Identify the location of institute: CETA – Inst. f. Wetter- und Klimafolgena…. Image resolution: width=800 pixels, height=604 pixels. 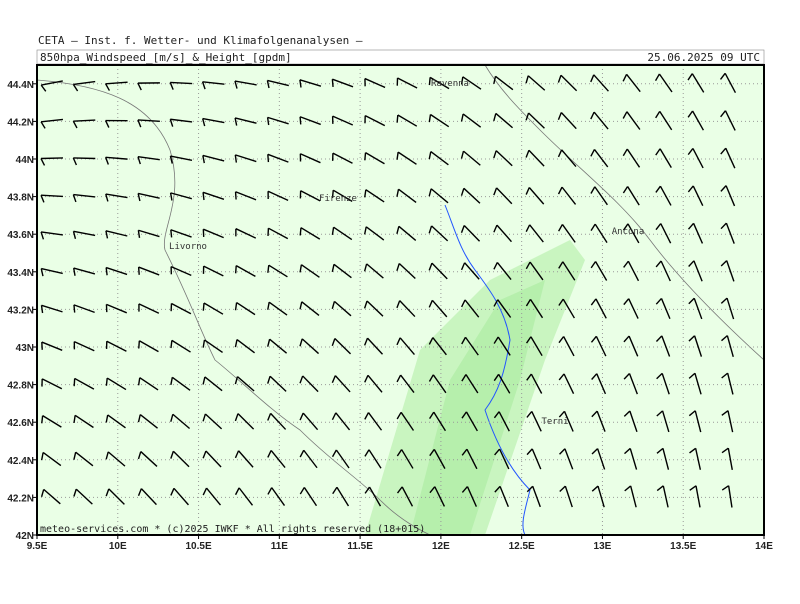
(200, 40).